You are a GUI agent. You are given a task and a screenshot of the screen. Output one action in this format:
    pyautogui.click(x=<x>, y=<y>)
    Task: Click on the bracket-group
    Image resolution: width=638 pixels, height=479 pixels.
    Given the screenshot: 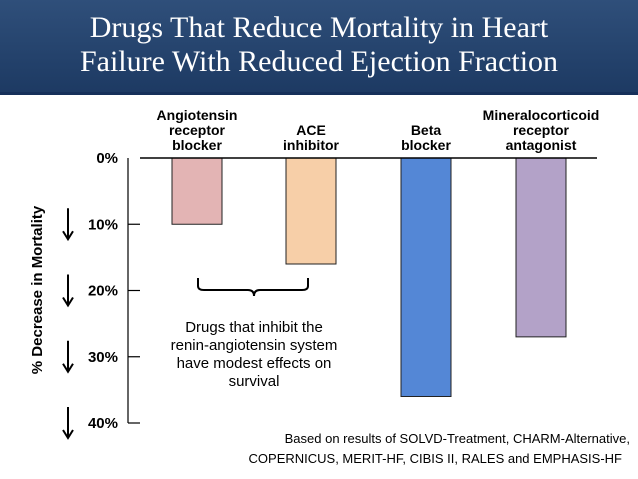 What is the action you would take?
    pyautogui.click(x=253, y=287)
    